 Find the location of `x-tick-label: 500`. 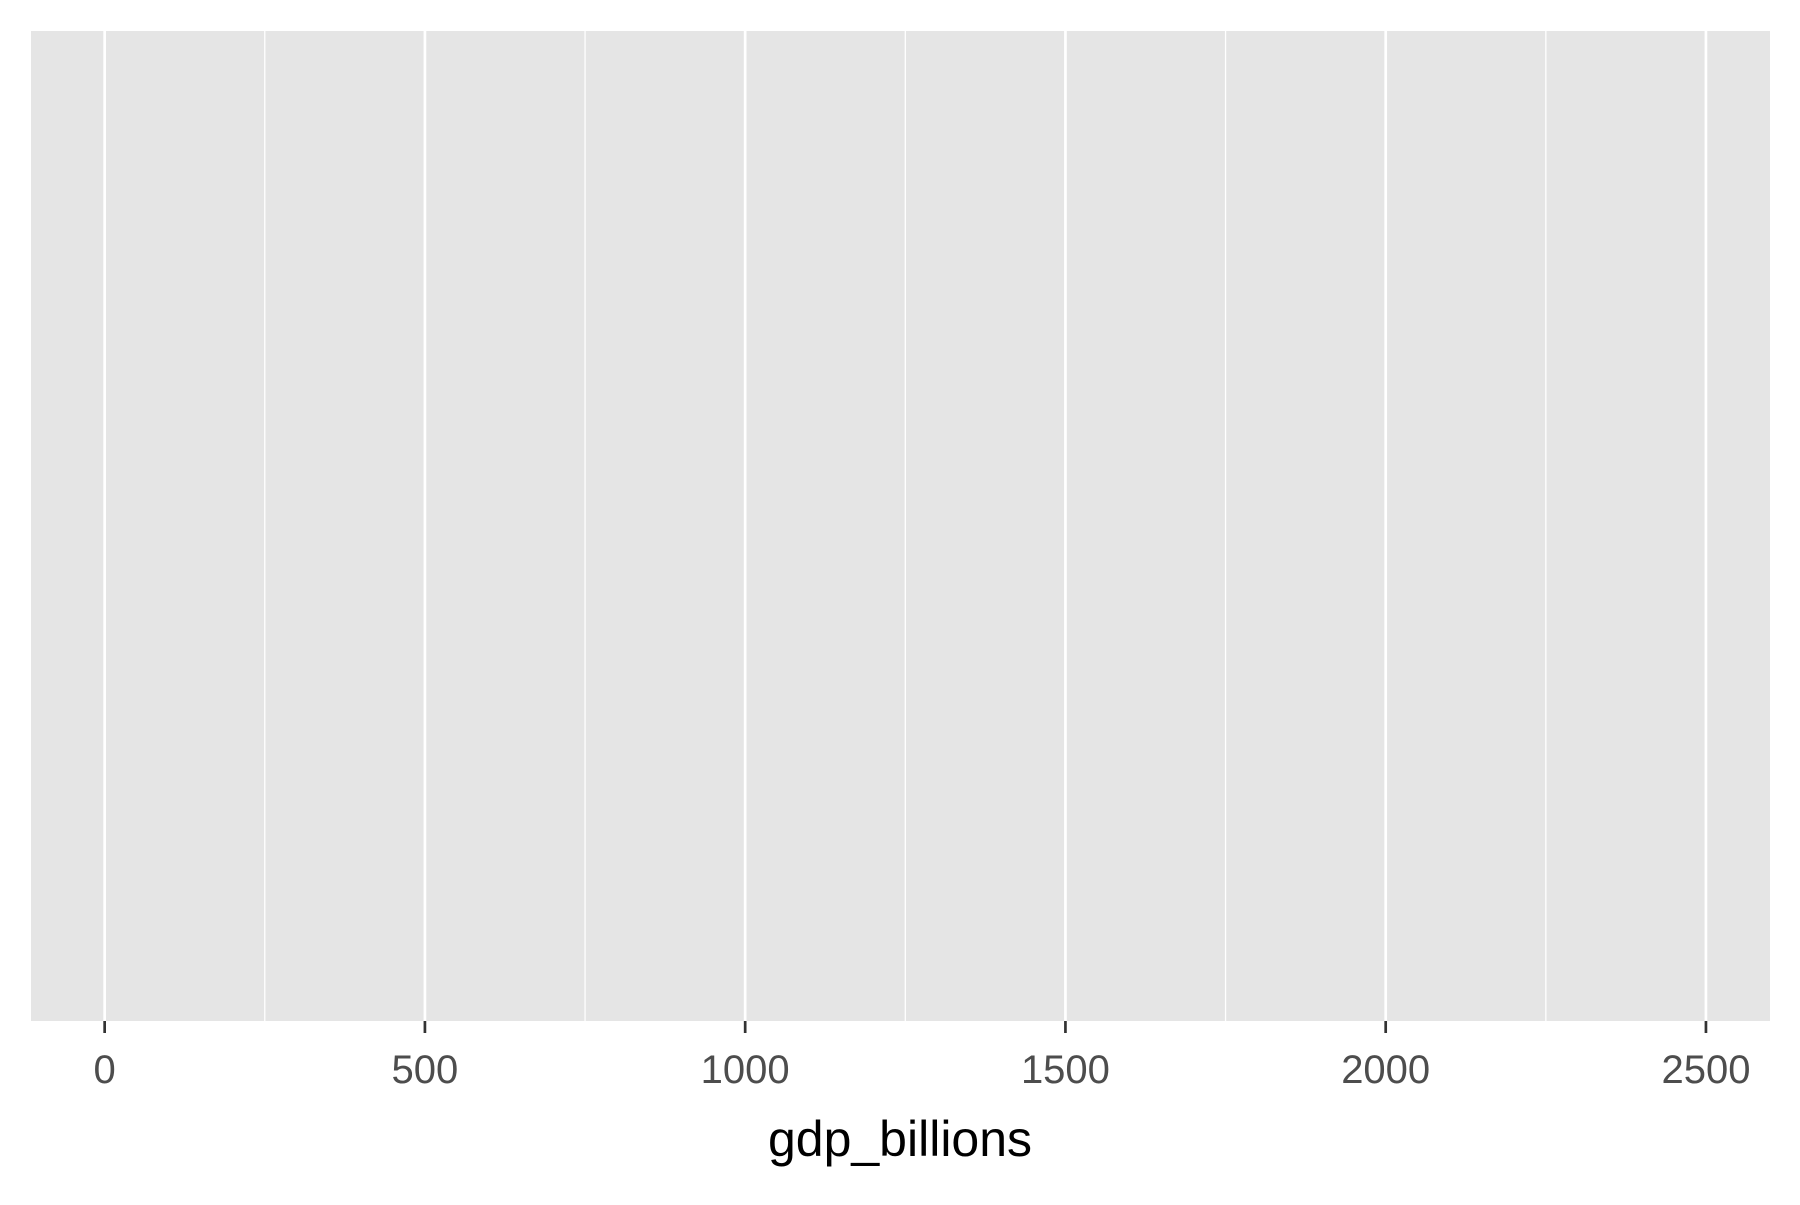

x-tick-label: 500 is located at coordinates (425, 1070).